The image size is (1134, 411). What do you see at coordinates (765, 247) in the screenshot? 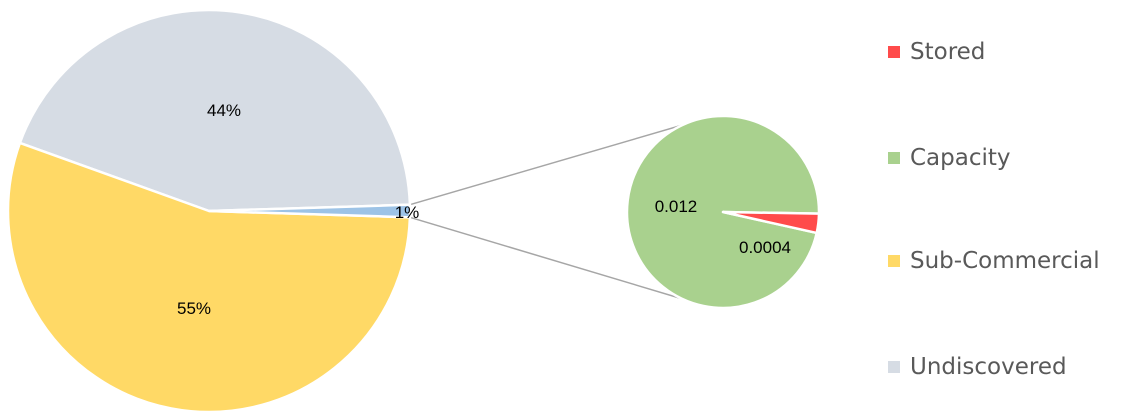
I see `secondary-pie-label-stored: 0.0004` at bounding box center [765, 247].